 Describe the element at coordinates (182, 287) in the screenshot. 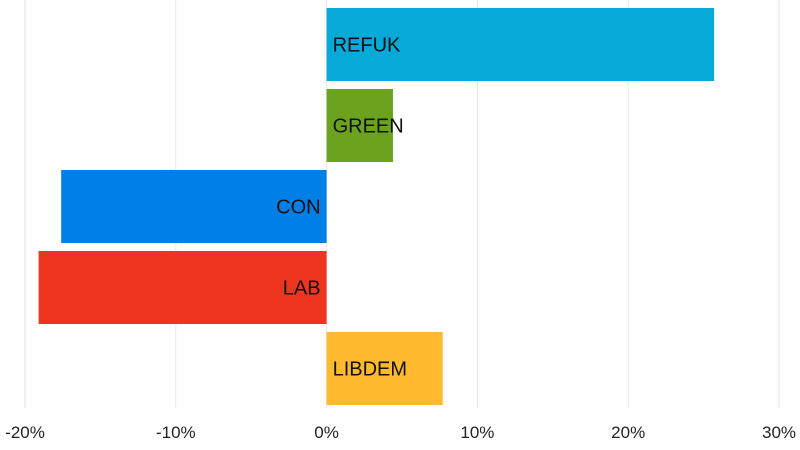

I see `bar-lab` at that location.